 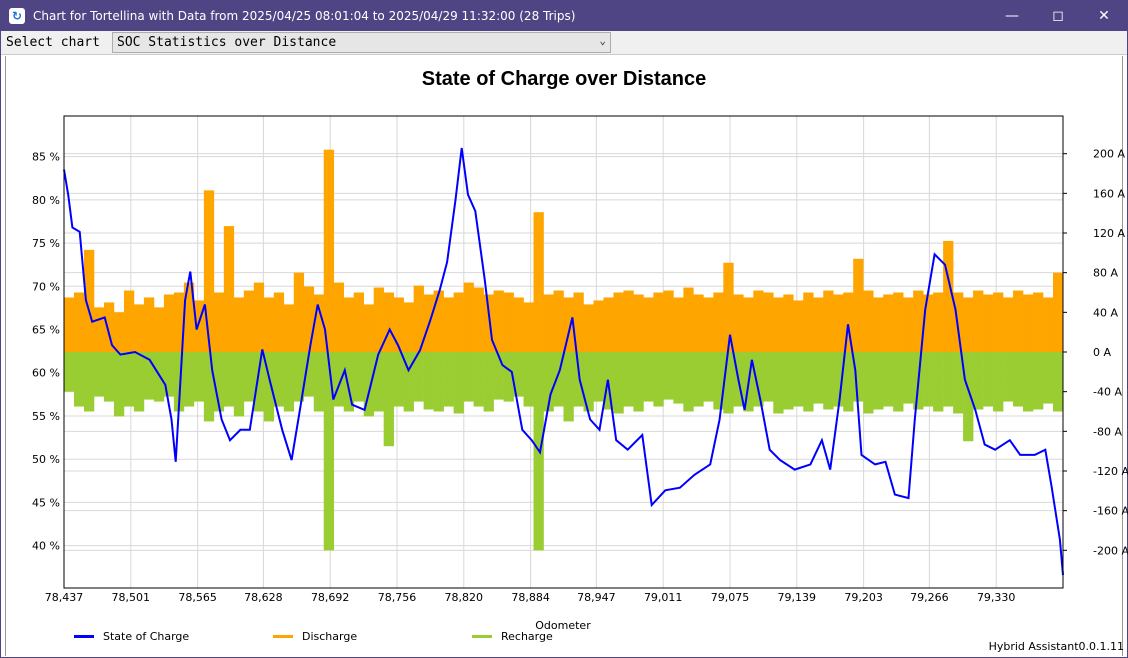 I want to click on x-tick-label: 78,692, so click(x=330, y=597).